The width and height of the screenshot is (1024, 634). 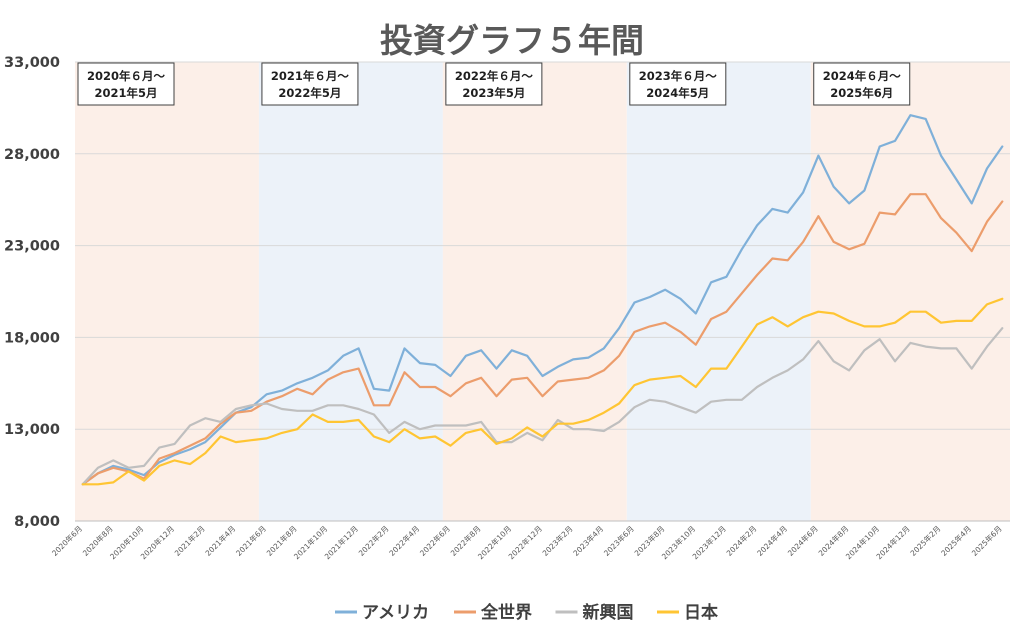 What do you see at coordinates (861, 93) in the screenshot?
I see `period-label-line2: 2025年6月` at bounding box center [861, 93].